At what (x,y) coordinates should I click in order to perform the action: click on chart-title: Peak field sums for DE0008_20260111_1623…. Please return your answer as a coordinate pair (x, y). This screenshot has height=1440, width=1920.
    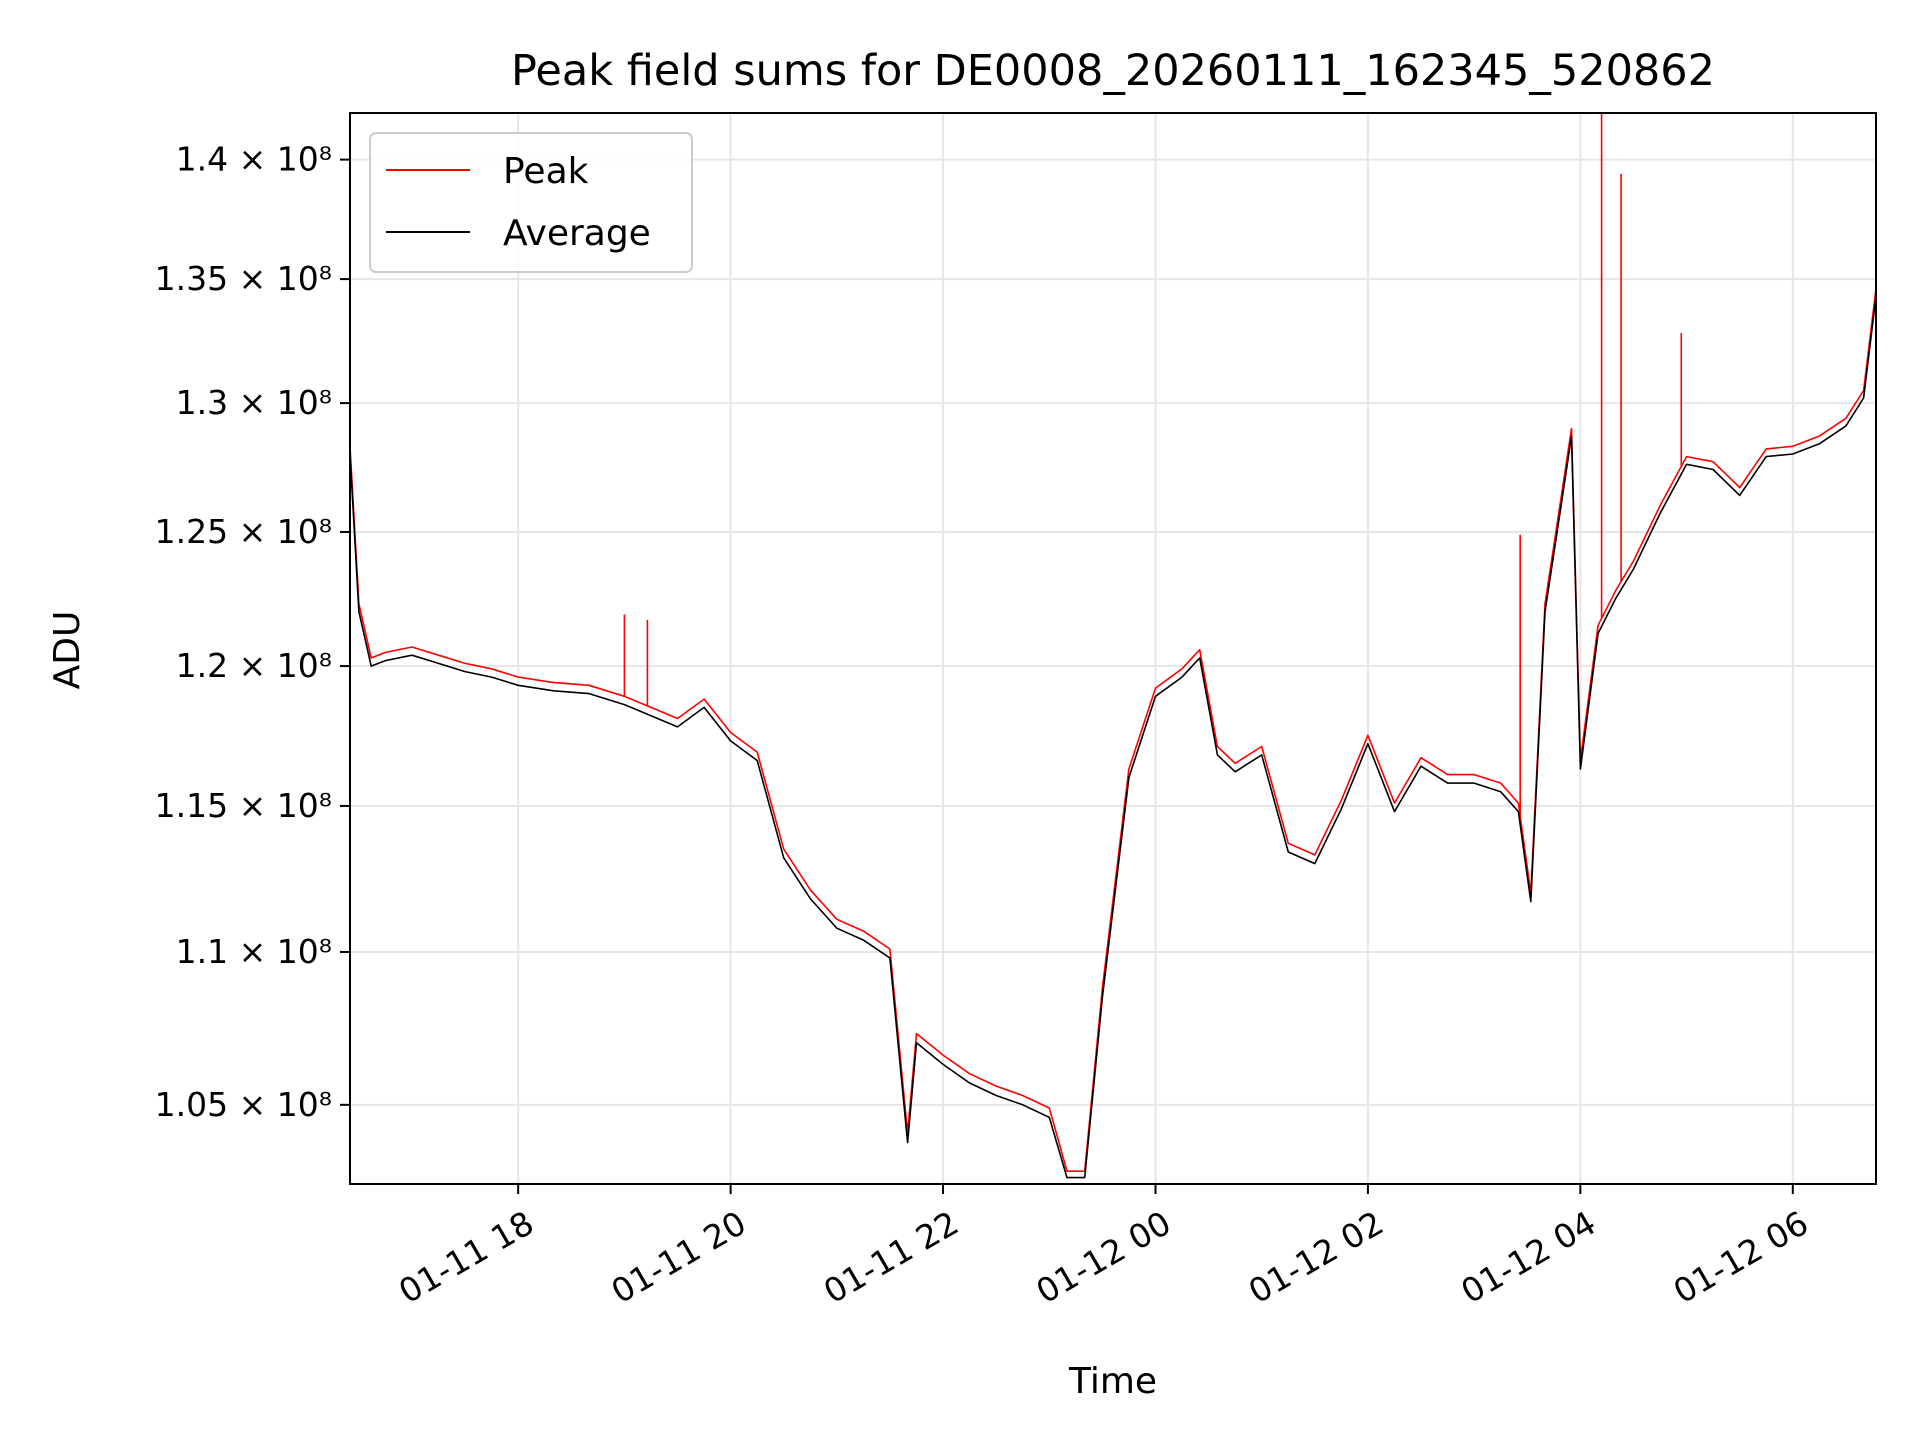
    Looking at the image, I should click on (1113, 71).